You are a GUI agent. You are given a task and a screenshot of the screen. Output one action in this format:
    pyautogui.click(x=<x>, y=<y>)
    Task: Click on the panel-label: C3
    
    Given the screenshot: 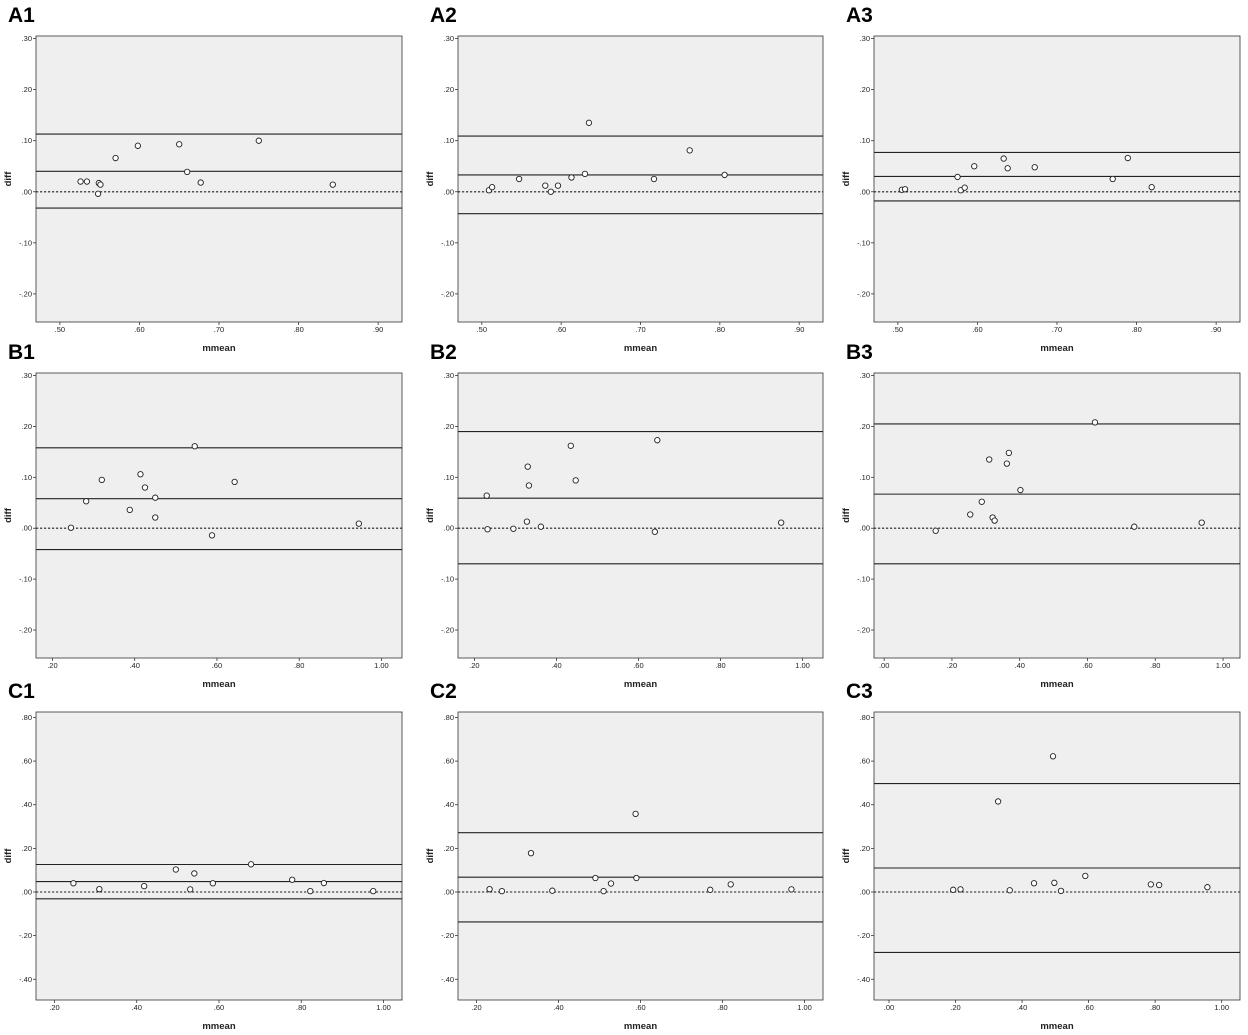 What is the action you would take?
    pyautogui.click(x=859, y=691)
    